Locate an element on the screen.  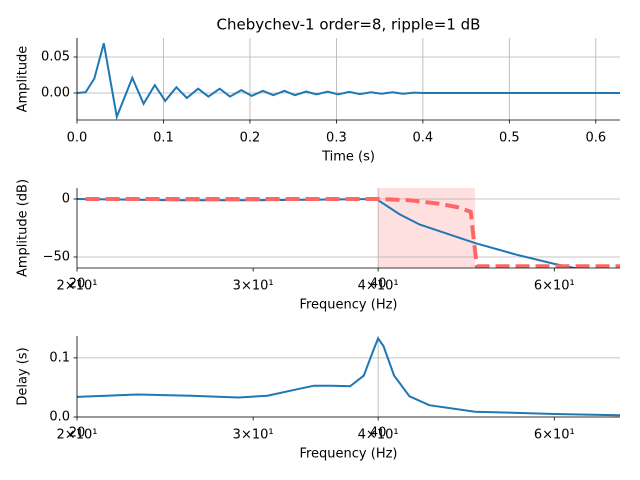
x-tick-label: 0.5 is located at coordinates (509, 138).